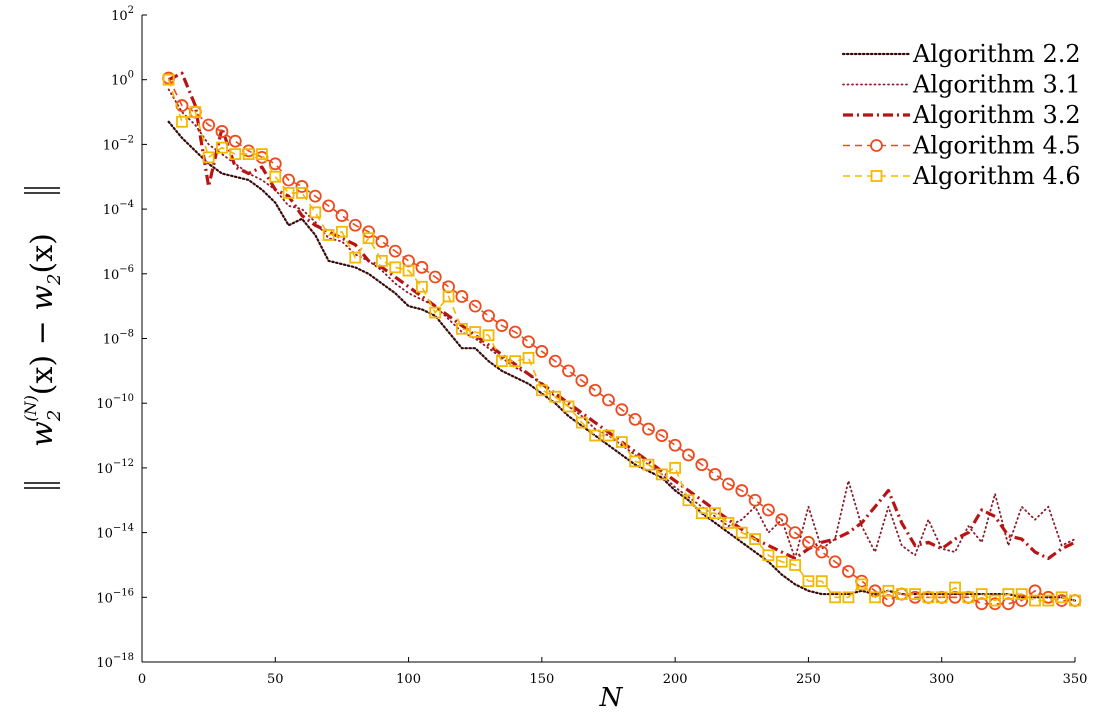 Image resolution: width=1105 pixels, height=713 pixels. What do you see at coordinates (275, 679) in the screenshot?
I see `x-tick-label: 50` at bounding box center [275, 679].